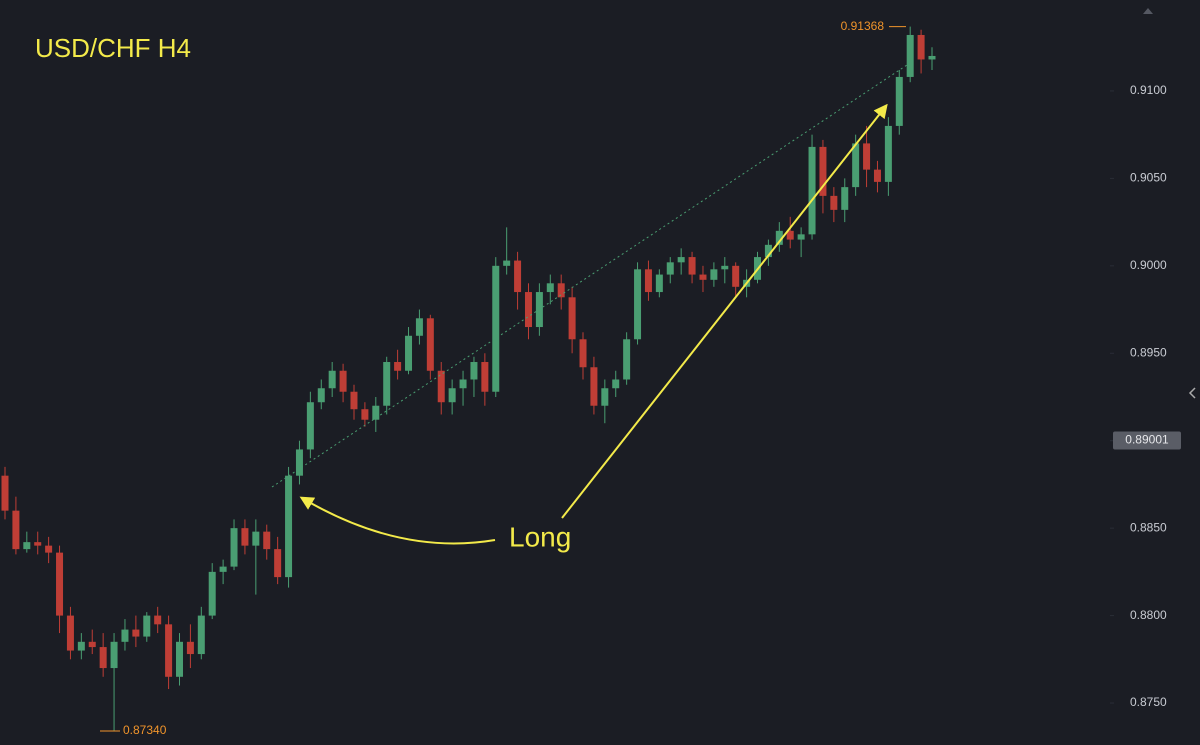  I want to click on y-tick-label: 0.8850, so click(1148, 527).